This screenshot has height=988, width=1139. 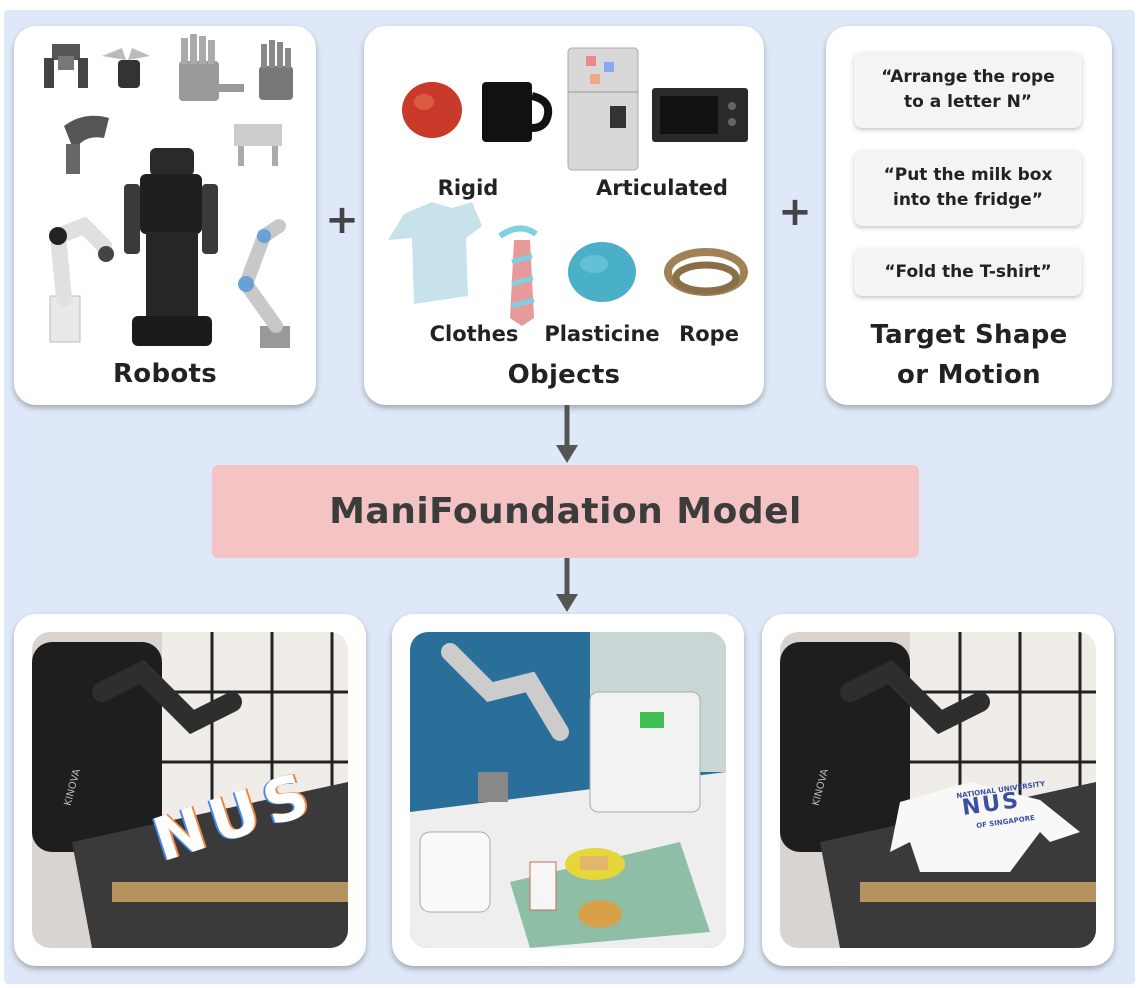 I want to click on apple-icon, so click(x=432, y=110).